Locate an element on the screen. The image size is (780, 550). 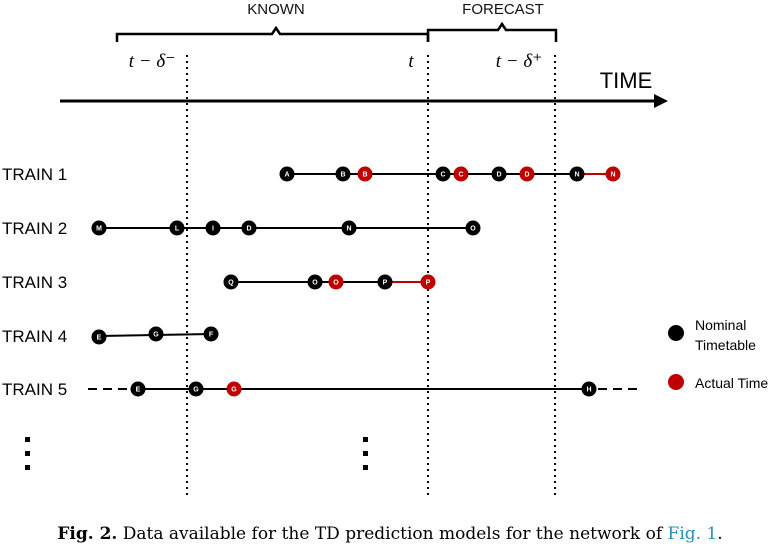
station-letter: I is located at coordinates (213, 229).